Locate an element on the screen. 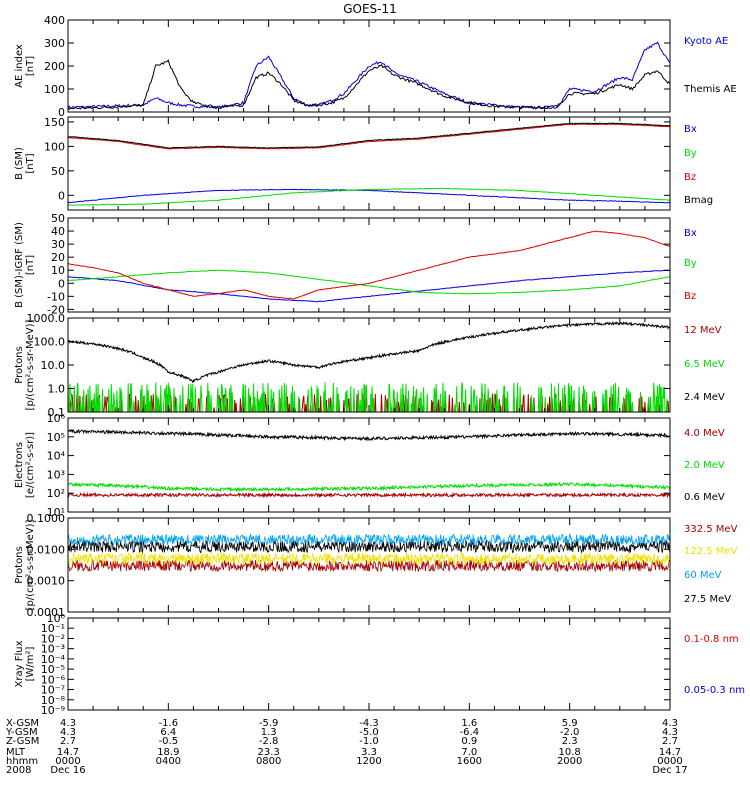 This screenshot has width=750, height=800. footer-cell: -6.4 is located at coordinates (470, 732).